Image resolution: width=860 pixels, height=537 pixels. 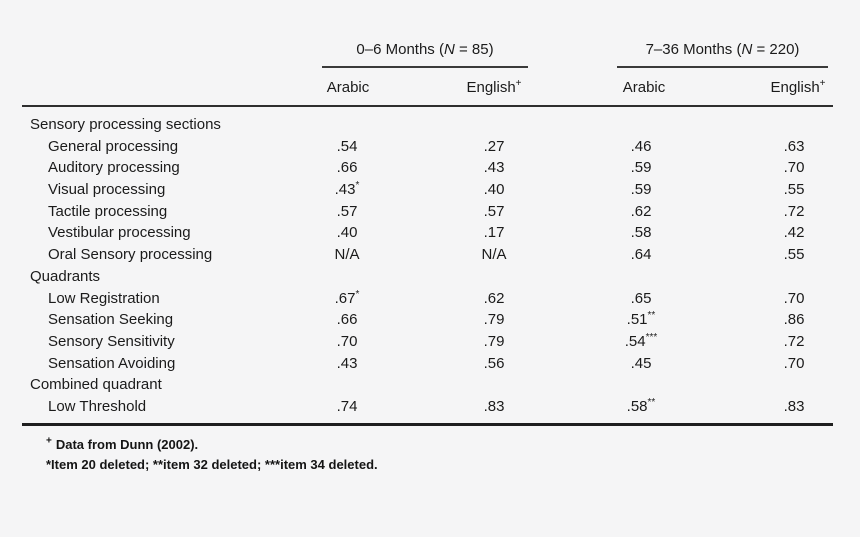 I want to click on row-label: Auditory processing, so click(x=114, y=168).